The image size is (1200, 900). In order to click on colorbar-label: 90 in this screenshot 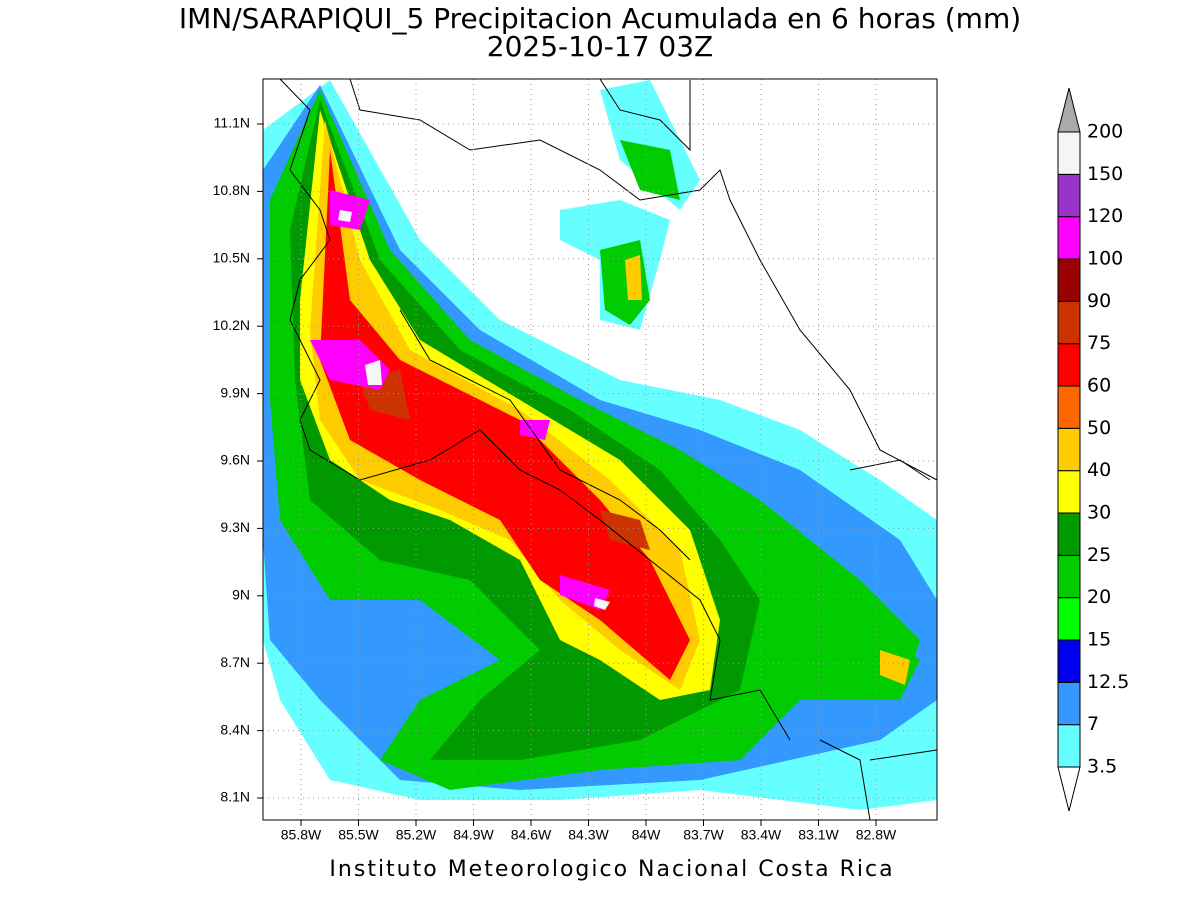, I will do `click(1099, 301)`.